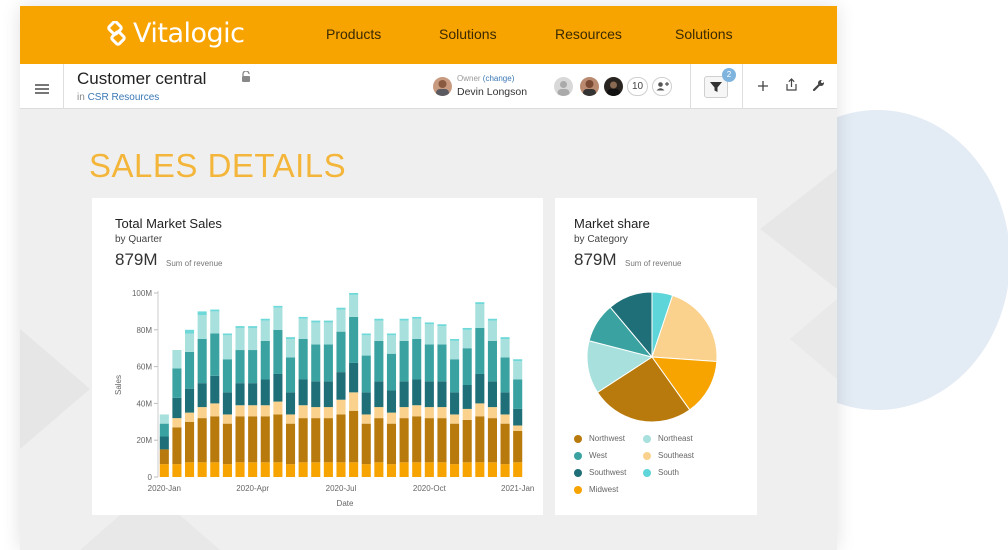 This screenshot has height=550, width=1008. I want to click on legend-item-midwest: Midwest, so click(596, 489).